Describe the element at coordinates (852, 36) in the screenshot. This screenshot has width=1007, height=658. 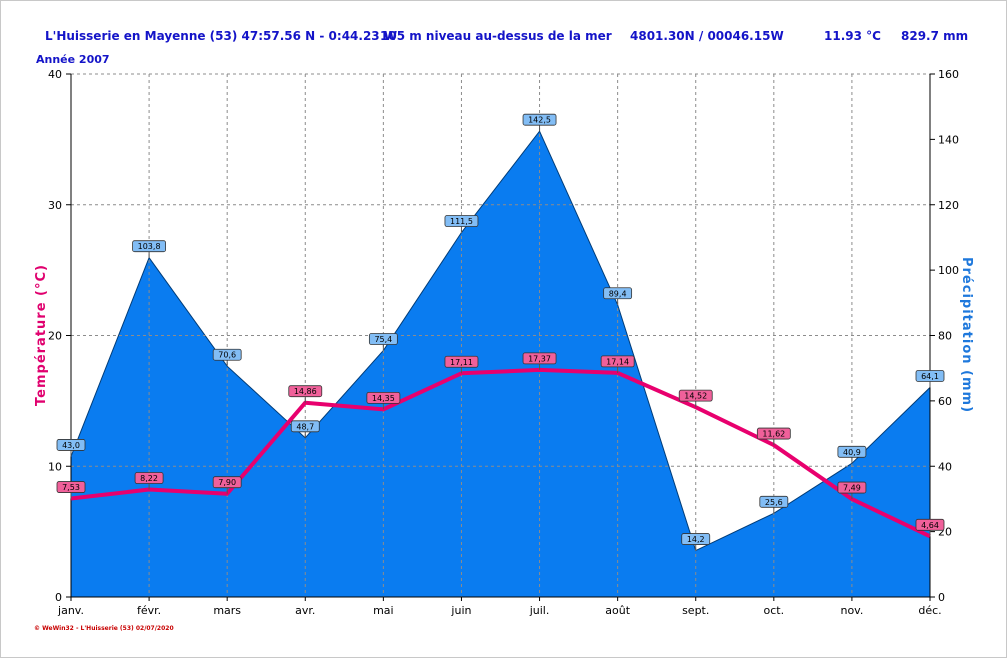
I see `mean-temperature: 11.93 °C` at that location.